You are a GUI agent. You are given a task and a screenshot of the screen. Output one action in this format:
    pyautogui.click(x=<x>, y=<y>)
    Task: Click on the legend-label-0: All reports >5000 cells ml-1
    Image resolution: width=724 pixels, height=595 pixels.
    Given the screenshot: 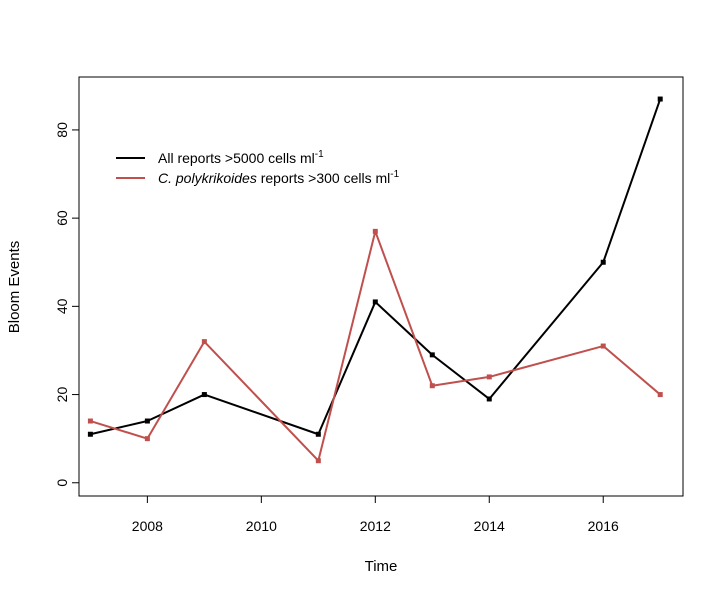 What is the action you would take?
    pyautogui.click(x=241, y=157)
    